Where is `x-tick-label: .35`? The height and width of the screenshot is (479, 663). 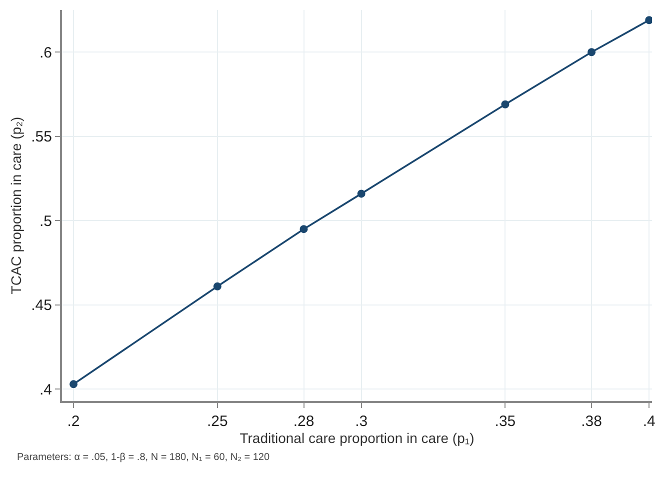
x-tick-label: .35 is located at coordinates (505, 421).